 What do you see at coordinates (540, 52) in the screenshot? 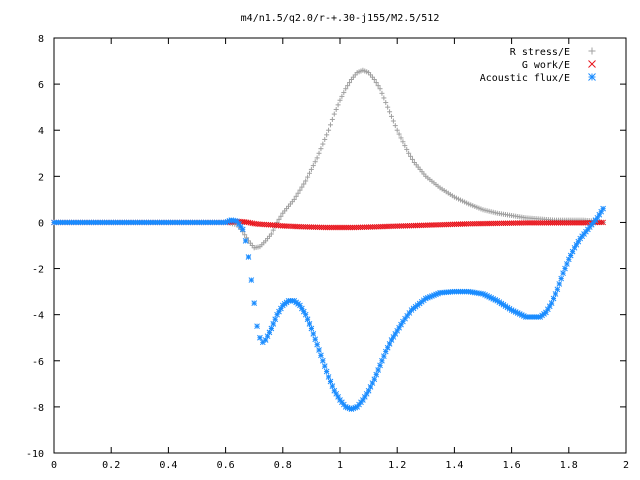
I see `legend-label: R stress/E` at bounding box center [540, 52].